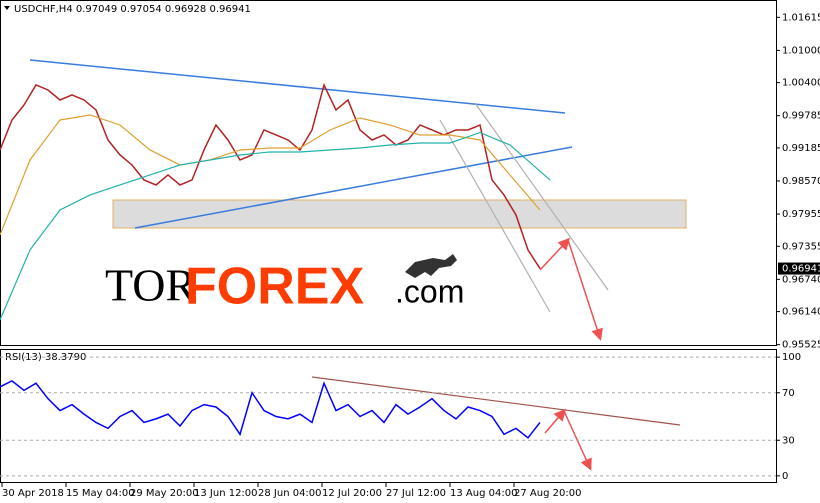 Image resolution: width=820 pixels, height=503 pixels. I want to click on y-tick-label: 100, so click(791, 357).